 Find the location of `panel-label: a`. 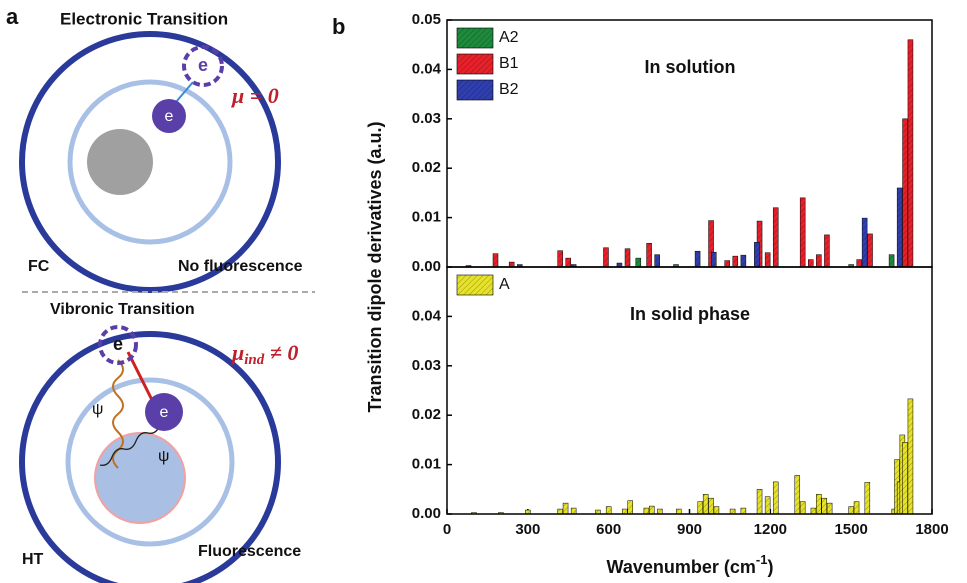

panel-label: a is located at coordinates (12, 16).